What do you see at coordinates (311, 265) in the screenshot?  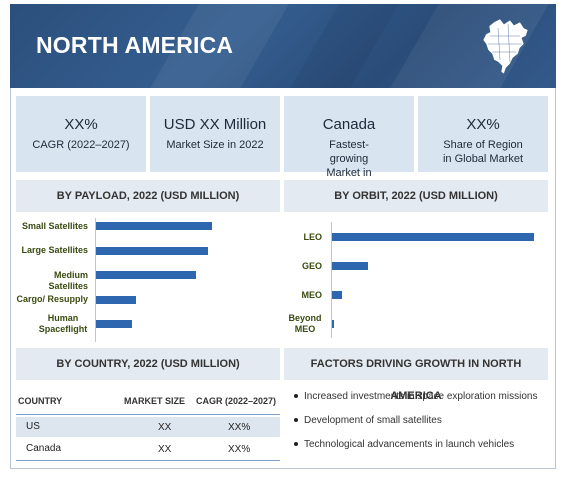 I see `bar-label: GEO` at bounding box center [311, 265].